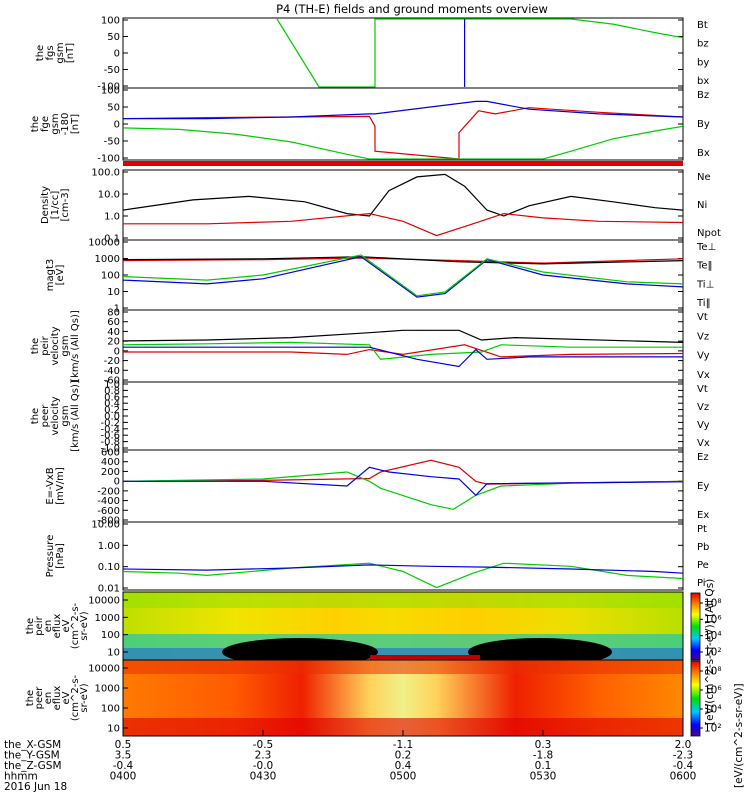 This screenshot has width=750, height=800. Describe the element at coordinates (45, 124) in the screenshot. I see `y-axis-label: fge` at that location.